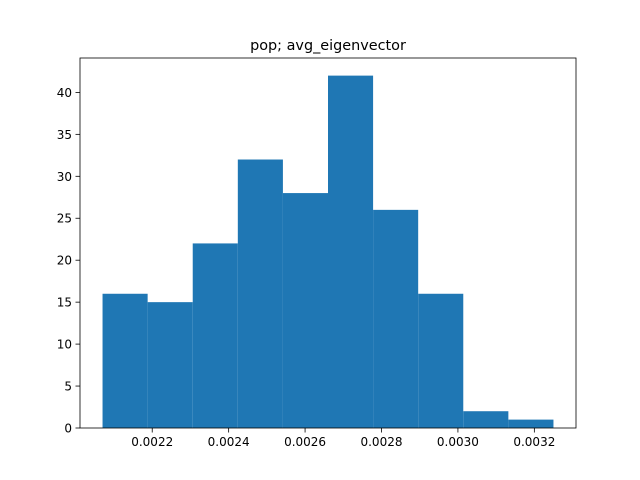 This screenshot has height=480, width=640. What do you see at coordinates (305, 442) in the screenshot?
I see `x-tick-label: 0.0026` at bounding box center [305, 442].